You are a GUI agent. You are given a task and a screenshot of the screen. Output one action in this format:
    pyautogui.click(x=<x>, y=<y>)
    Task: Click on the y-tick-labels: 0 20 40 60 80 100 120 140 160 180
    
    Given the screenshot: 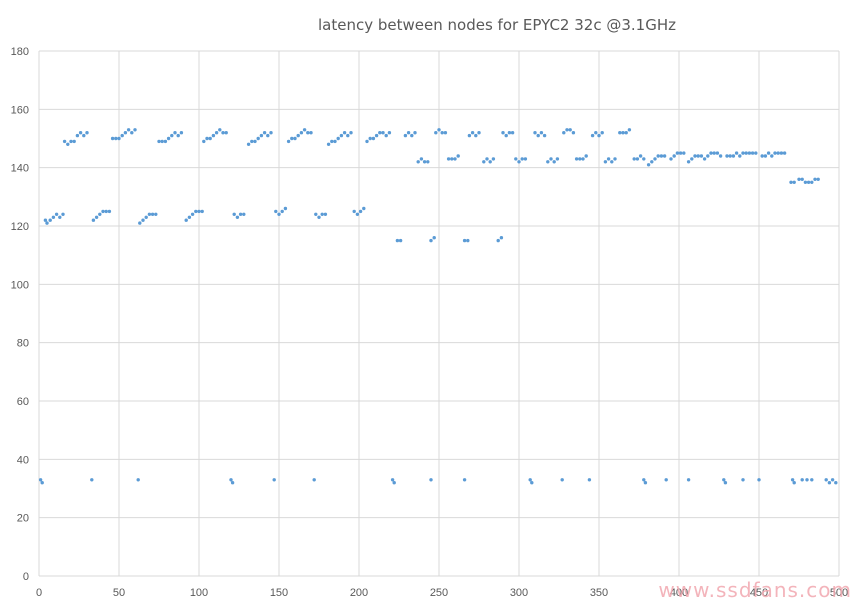 What is the action you would take?
    pyautogui.click(x=20, y=314)
    